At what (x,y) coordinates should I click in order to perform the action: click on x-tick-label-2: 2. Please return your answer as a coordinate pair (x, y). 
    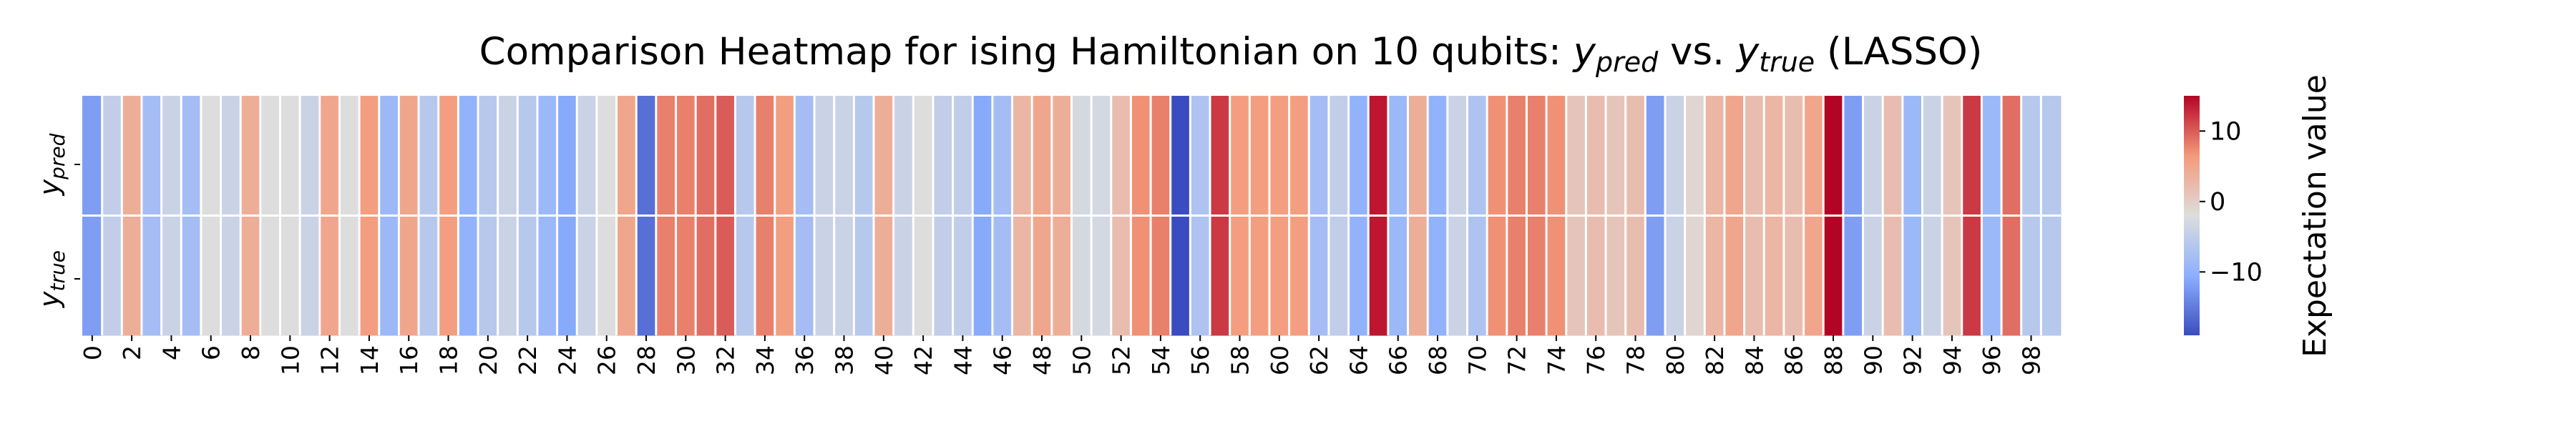
    Looking at the image, I should click on (132, 352).